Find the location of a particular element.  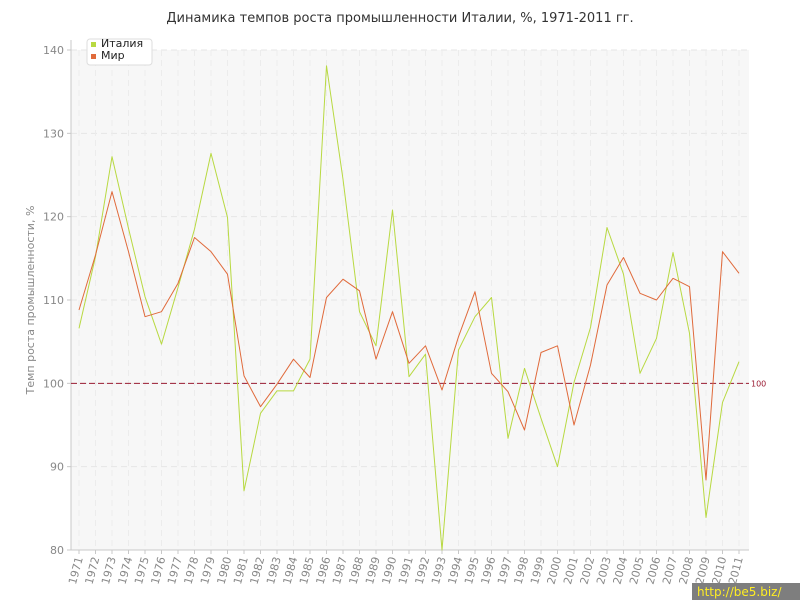

watermark-background is located at coordinates (746, 591).